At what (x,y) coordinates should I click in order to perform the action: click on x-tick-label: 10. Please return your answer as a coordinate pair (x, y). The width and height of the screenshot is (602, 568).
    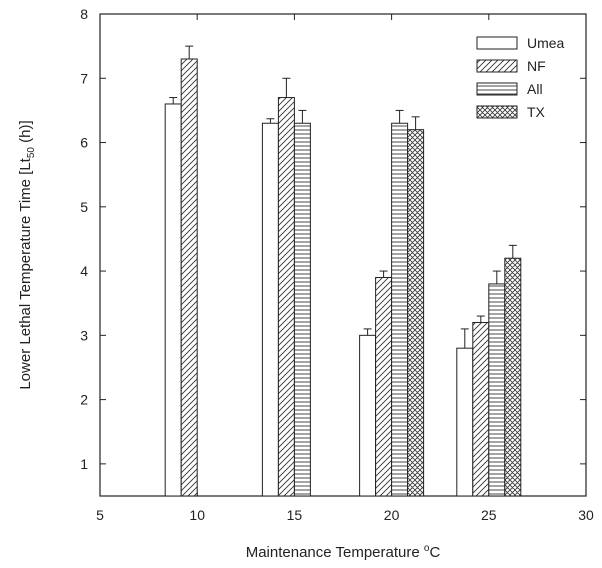
    Looking at the image, I should click on (197, 515).